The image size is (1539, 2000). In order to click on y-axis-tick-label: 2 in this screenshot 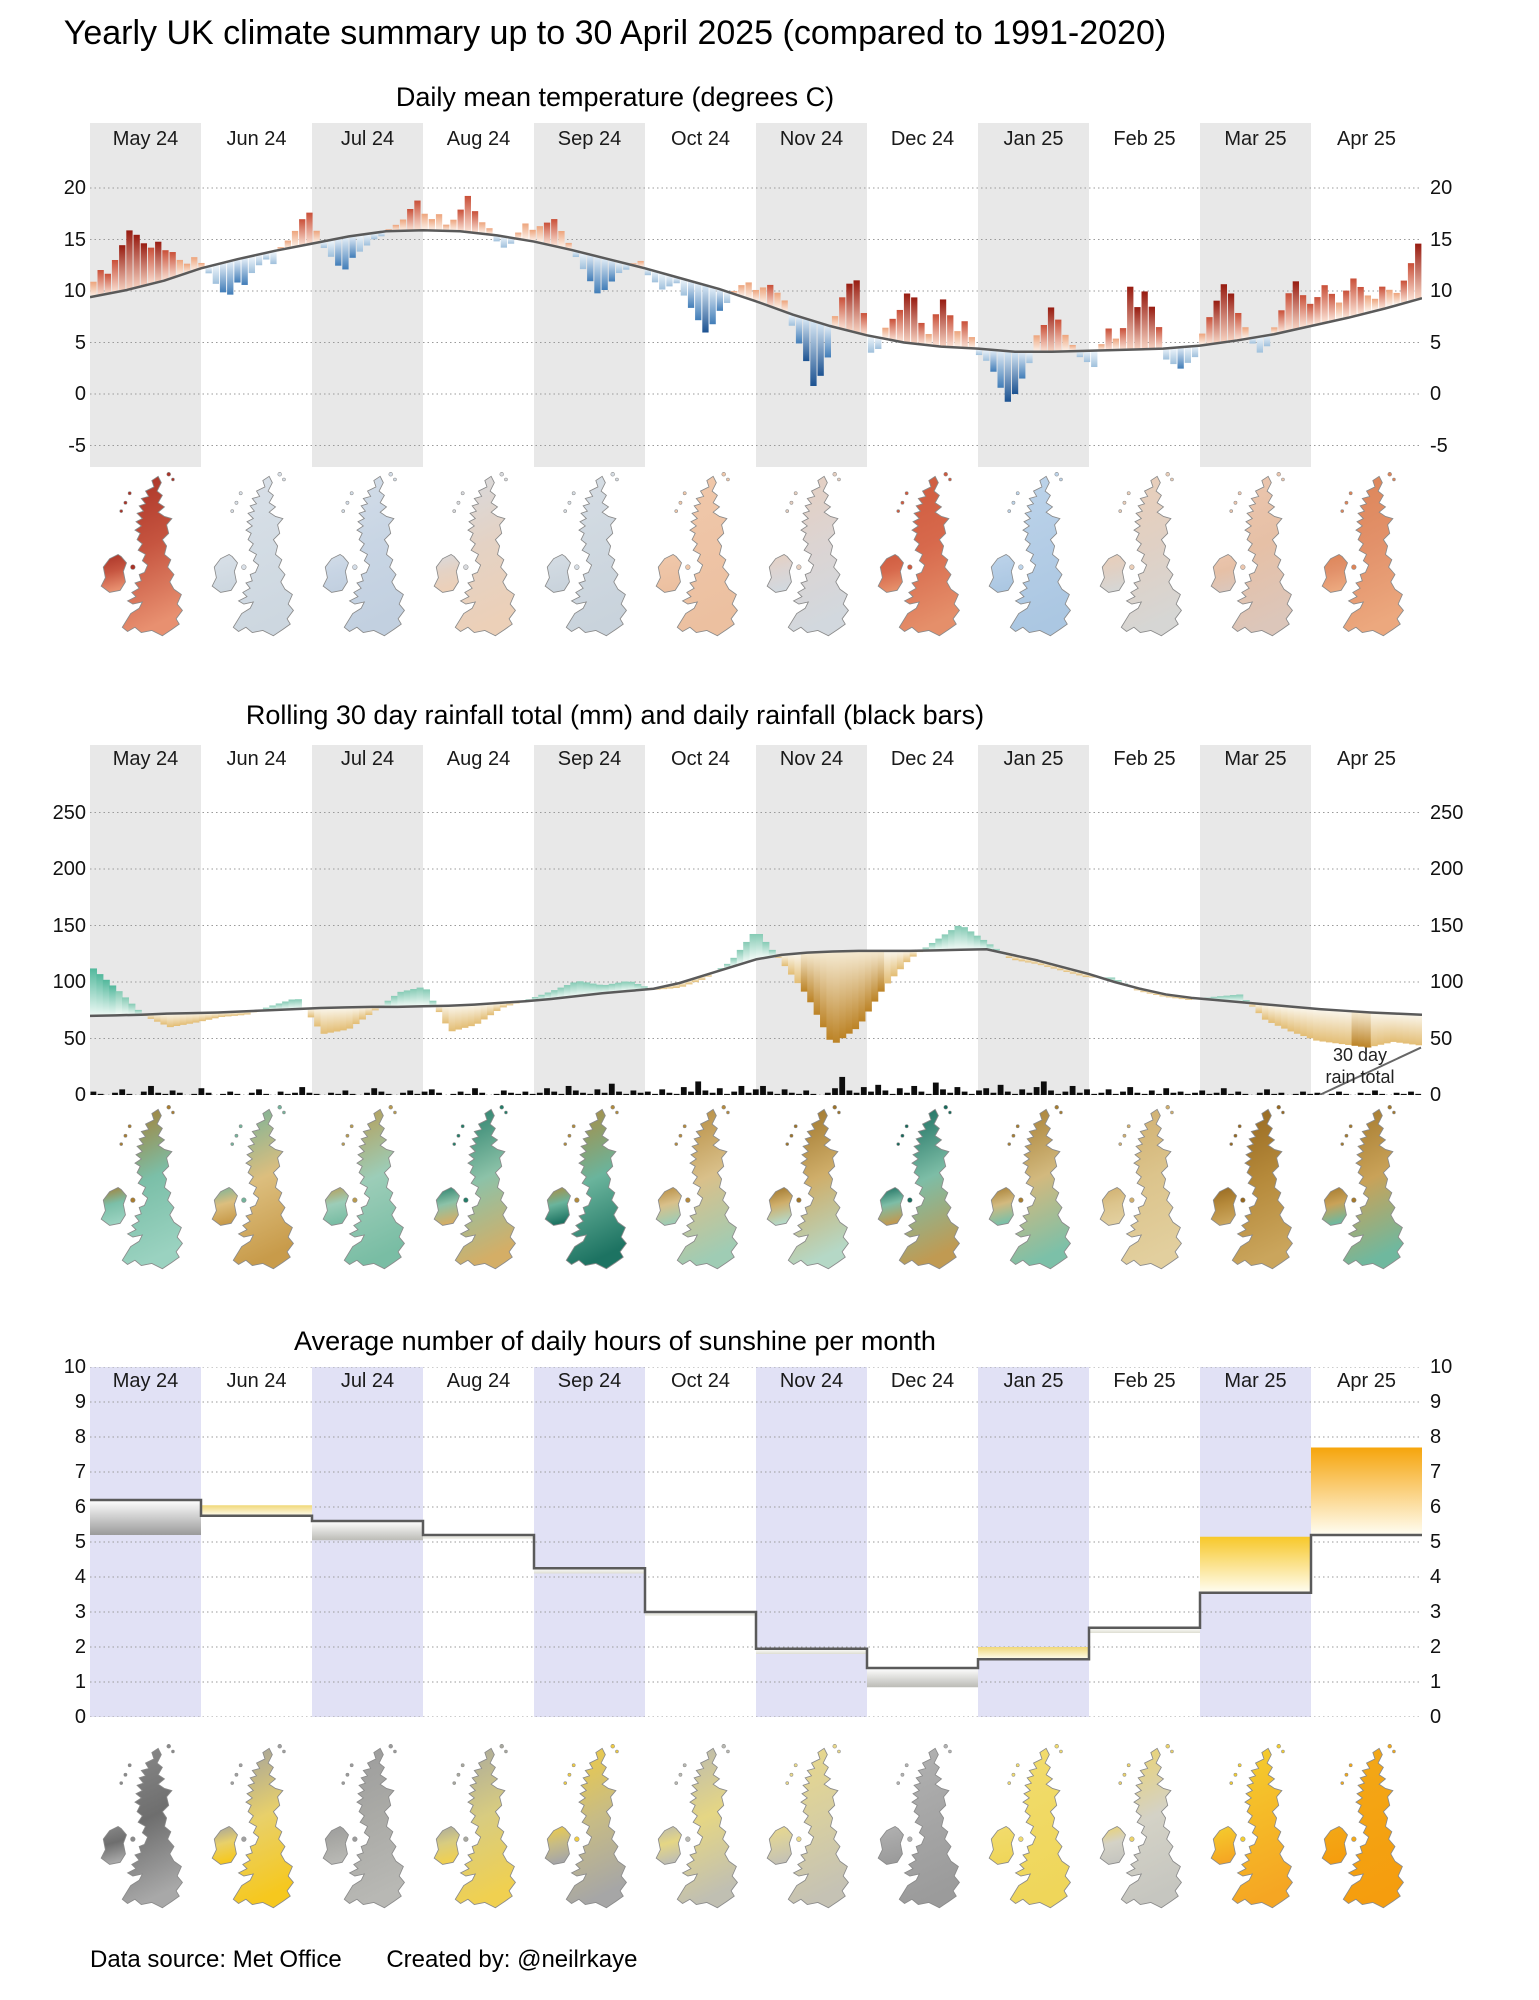, I will do `click(1436, 1647)`.